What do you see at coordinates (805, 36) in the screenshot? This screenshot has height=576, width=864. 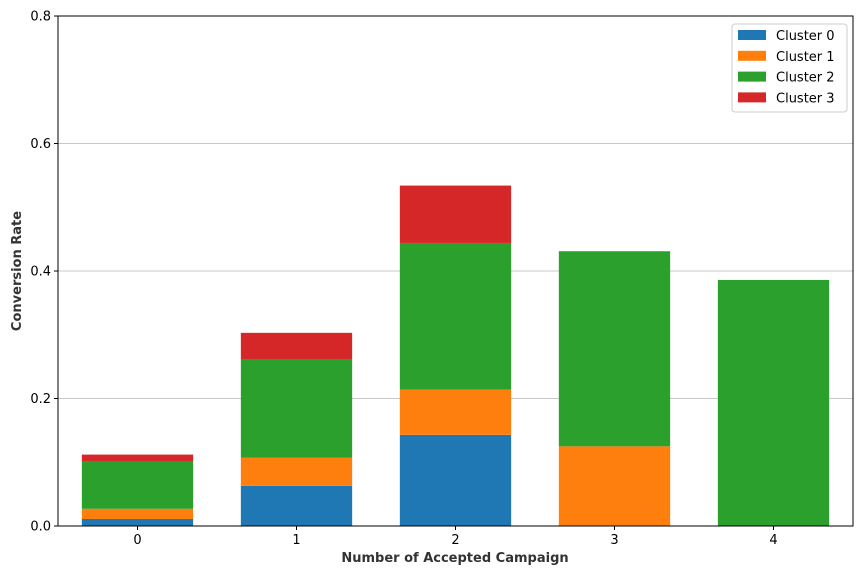 I see `legend-label: Cluster 0` at bounding box center [805, 36].